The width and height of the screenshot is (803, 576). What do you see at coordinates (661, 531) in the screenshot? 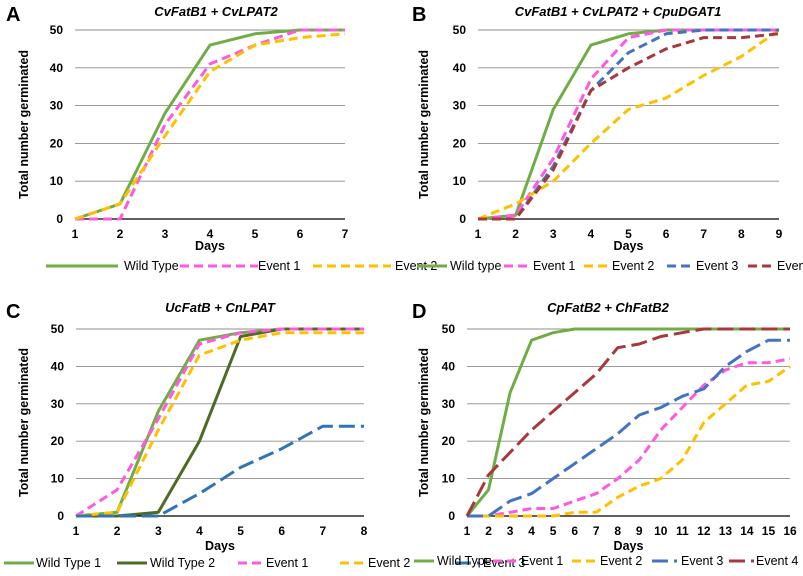
I see `x-tick-label: 10` at bounding box center [661, 531].